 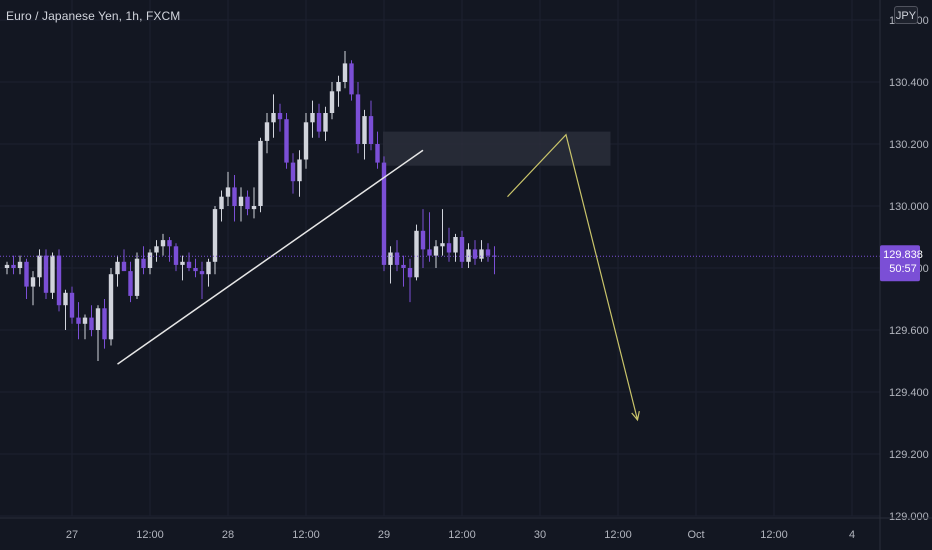 What do you see at coordinates (909, 145) in the screenshot?
I see `price-tick-label: 130.200` at bounding box center [909, 145].